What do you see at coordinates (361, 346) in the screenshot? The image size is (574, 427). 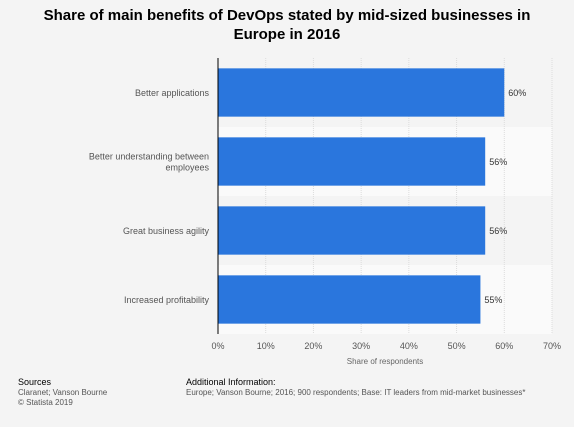 I see `x-tick-label: 30%` at bounding box center [361, 346].